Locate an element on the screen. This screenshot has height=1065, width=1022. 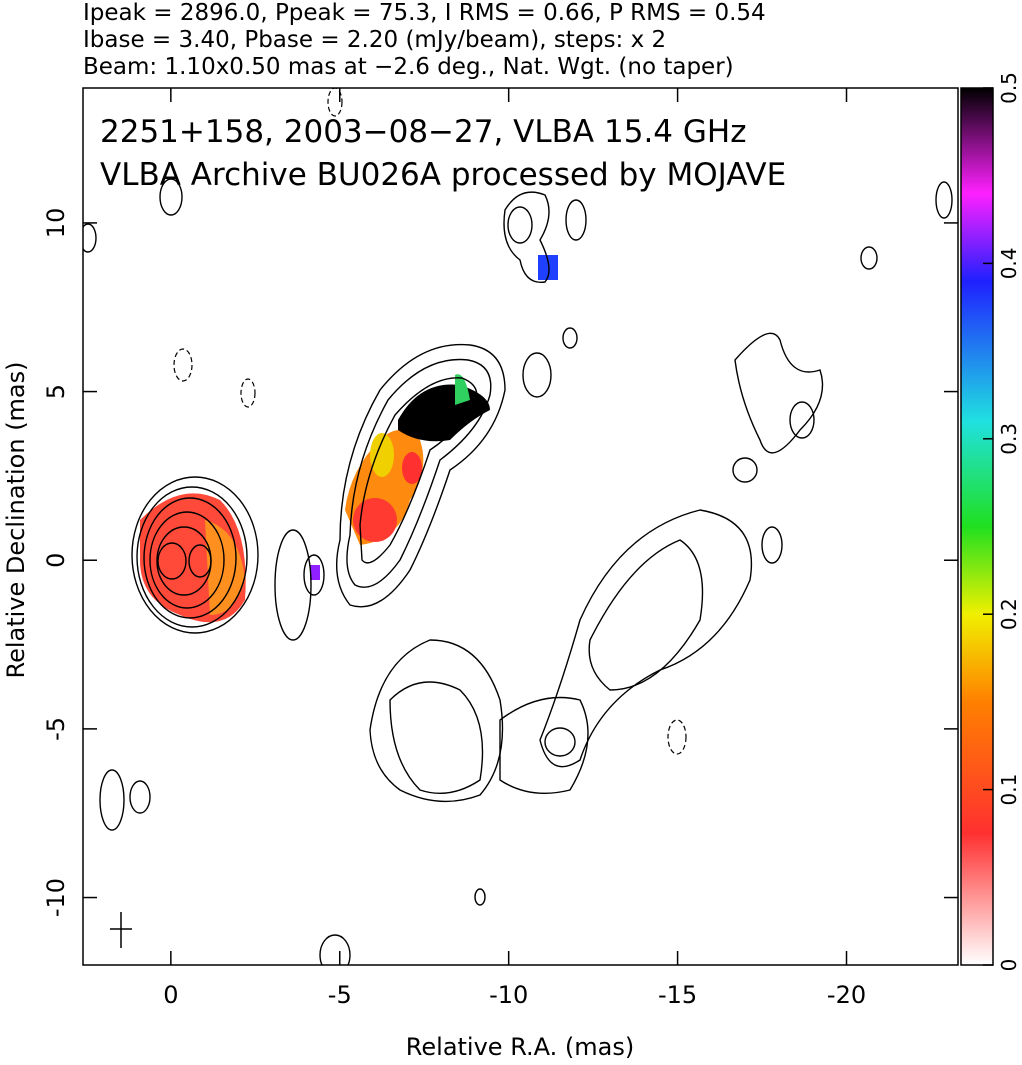
colorbar-tick-label: 0.2 is located at coordinates (1009, 614).